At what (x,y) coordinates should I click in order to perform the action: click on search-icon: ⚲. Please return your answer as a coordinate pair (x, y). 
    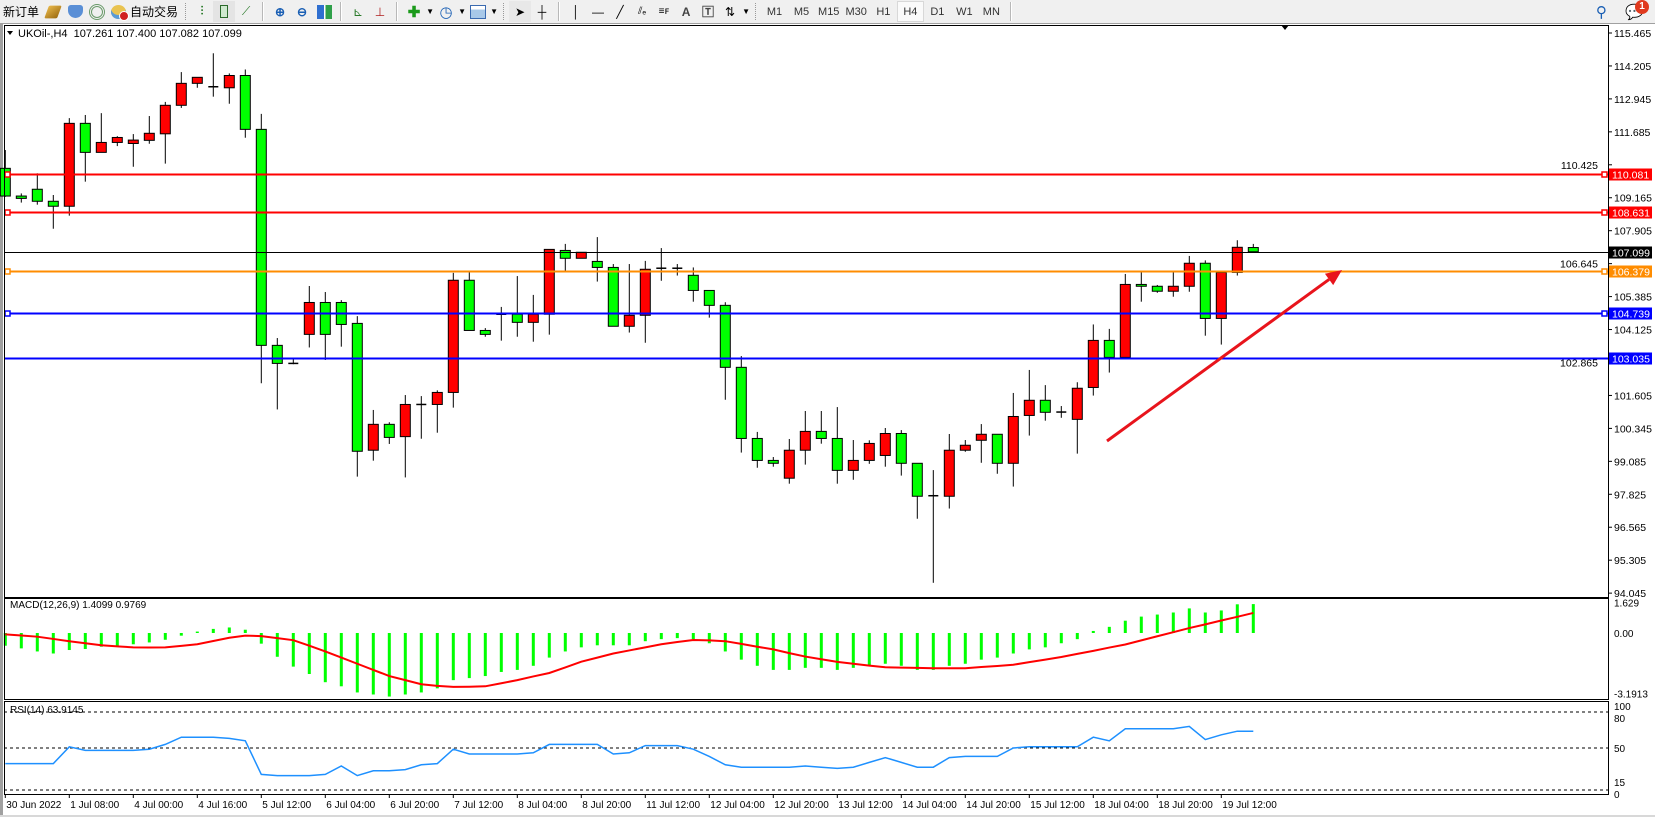
    Looking at the image, I should click on (1601, 12).